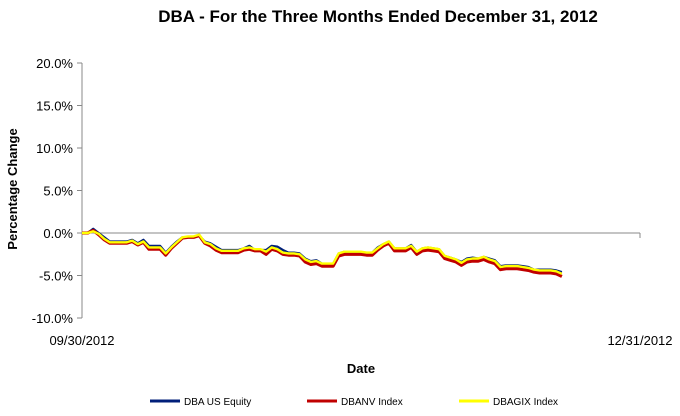 This screenshot has height=416, width=680. I want to click on y-axis-label: Percentage Change, so click(12, 188).